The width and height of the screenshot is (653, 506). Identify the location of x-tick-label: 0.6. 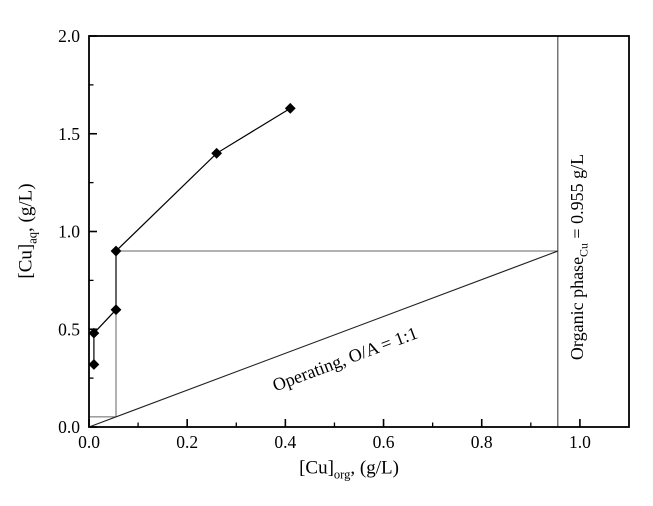
(384, 442).